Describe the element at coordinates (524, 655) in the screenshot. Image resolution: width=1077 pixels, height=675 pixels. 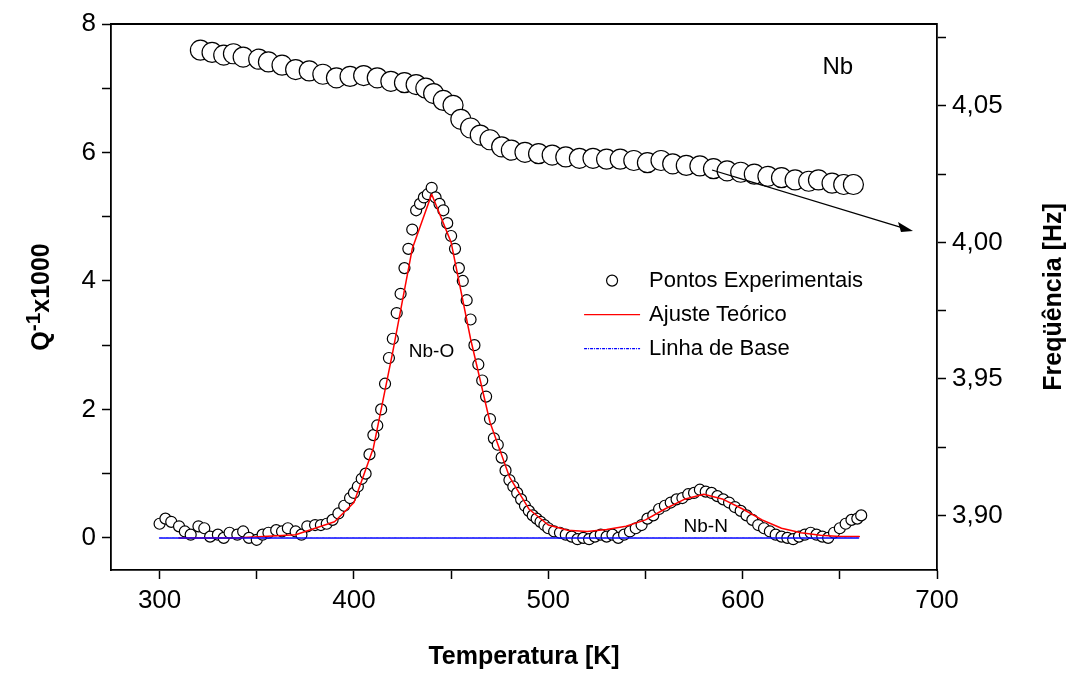
I see `x-axis-title: Temperatura [K]` at that location.